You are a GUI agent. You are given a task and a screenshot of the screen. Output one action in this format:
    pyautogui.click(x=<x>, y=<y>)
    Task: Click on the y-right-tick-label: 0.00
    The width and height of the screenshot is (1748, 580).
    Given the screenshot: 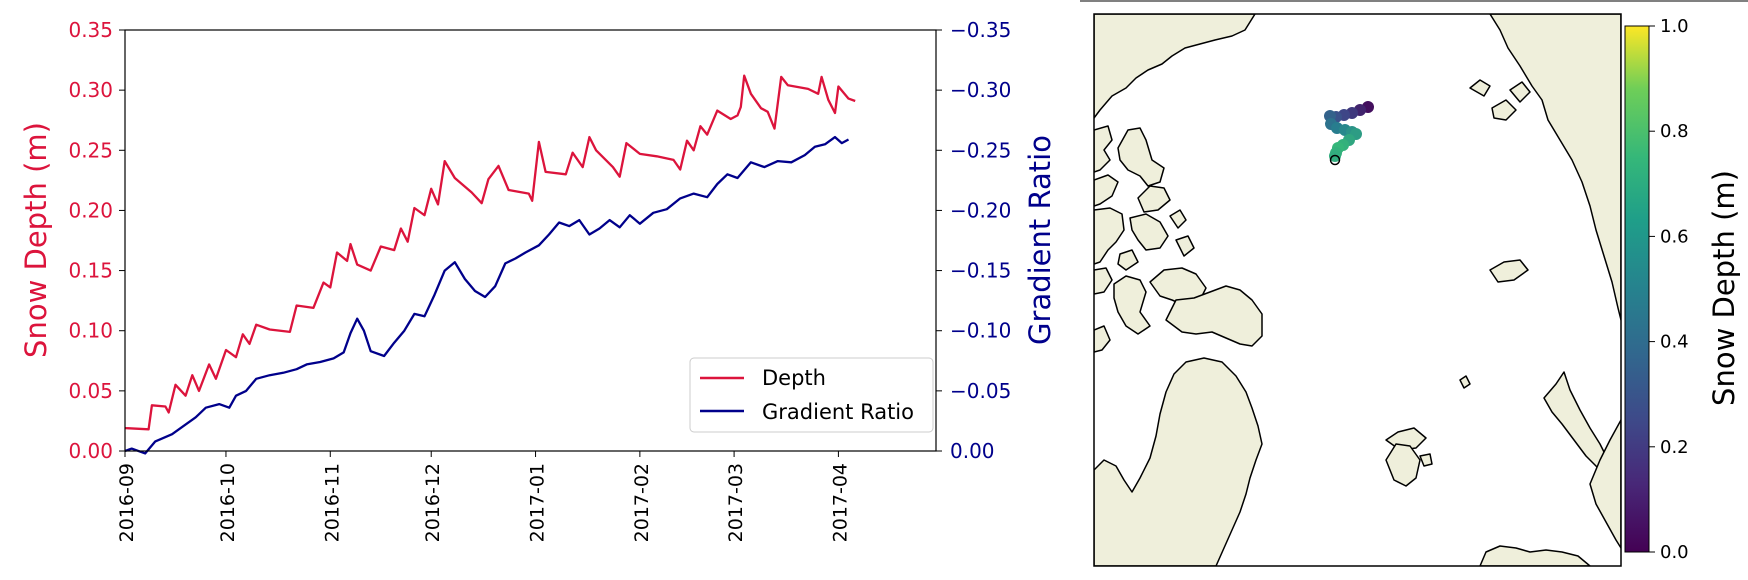 What is the action you would take?
    pyautogui.click(x=972, y=451)
    